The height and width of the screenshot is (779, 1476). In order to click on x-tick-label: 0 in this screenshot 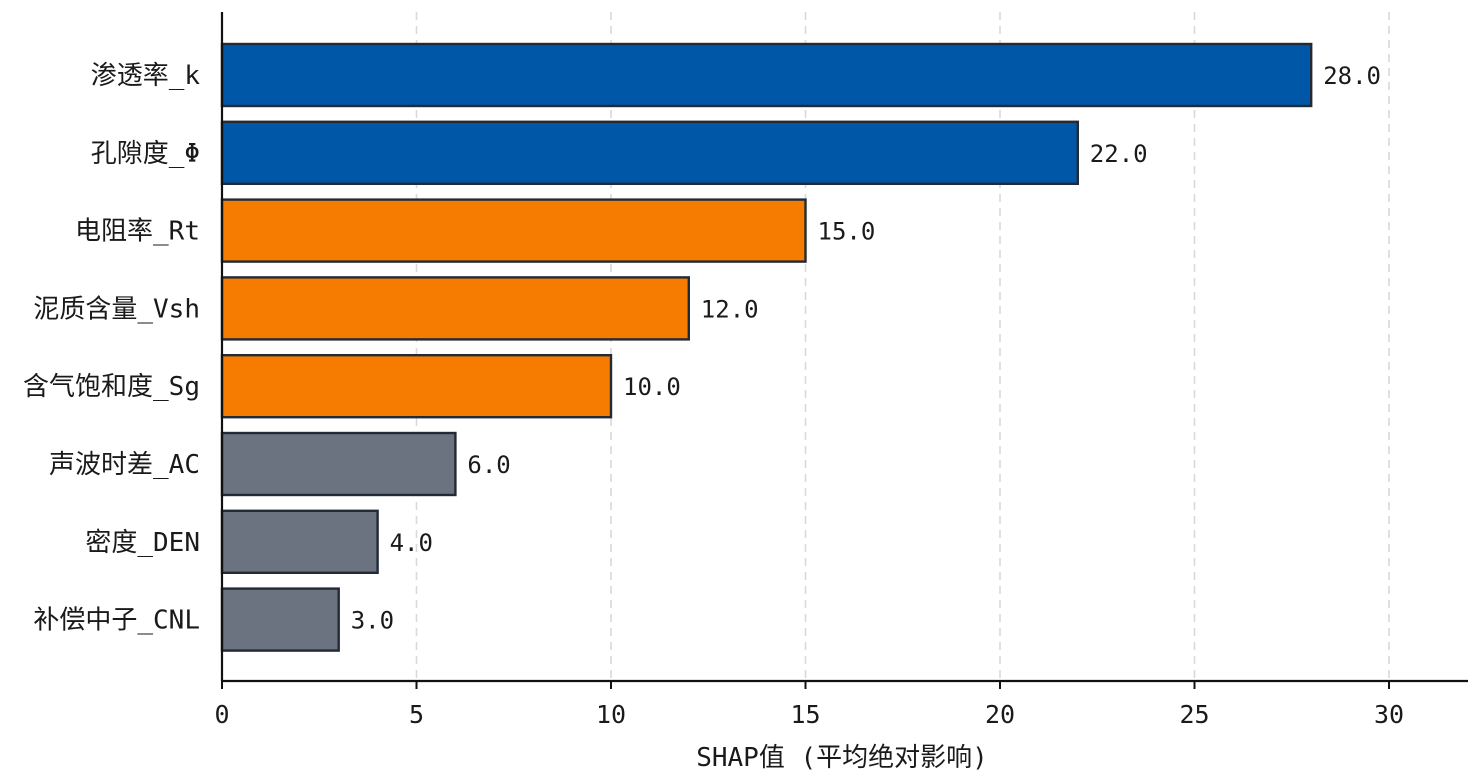, I will do `click(221, 714)`.